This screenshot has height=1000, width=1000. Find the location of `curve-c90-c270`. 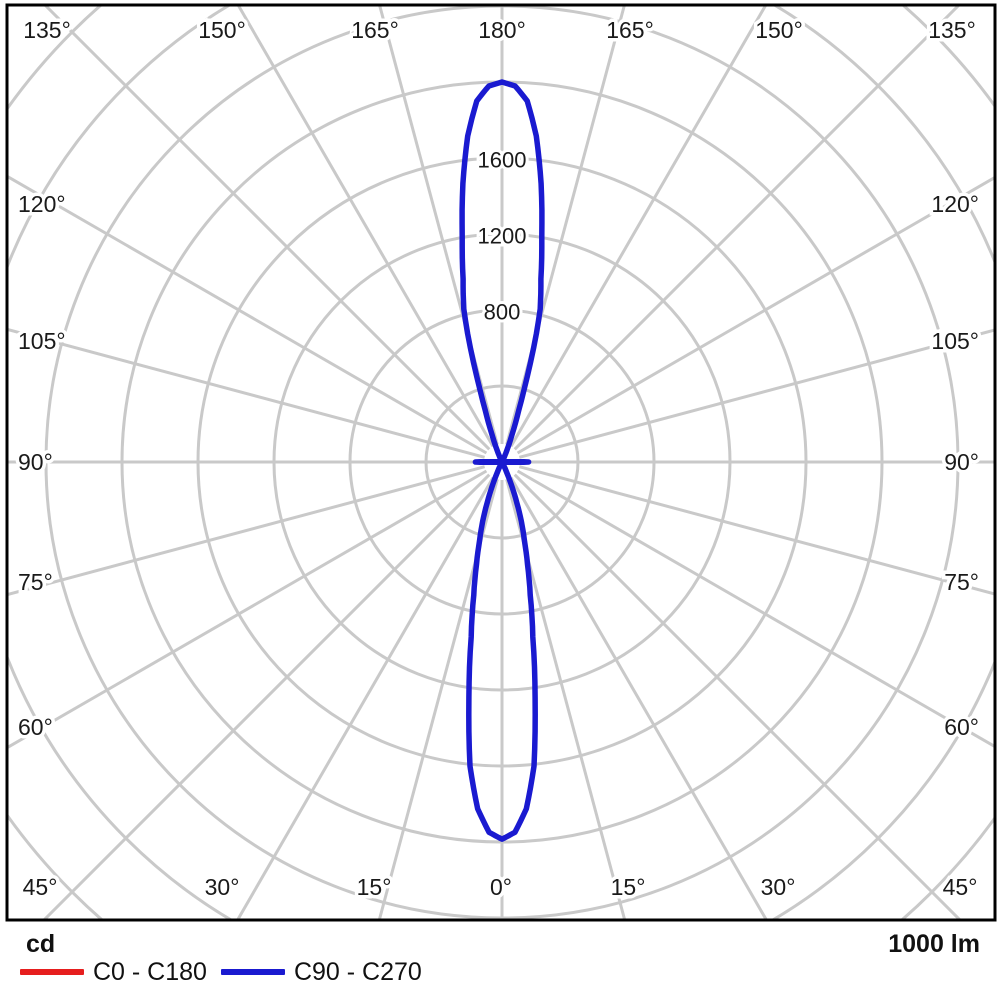

curve-c90-c270 is located at coordinates (502, 460).